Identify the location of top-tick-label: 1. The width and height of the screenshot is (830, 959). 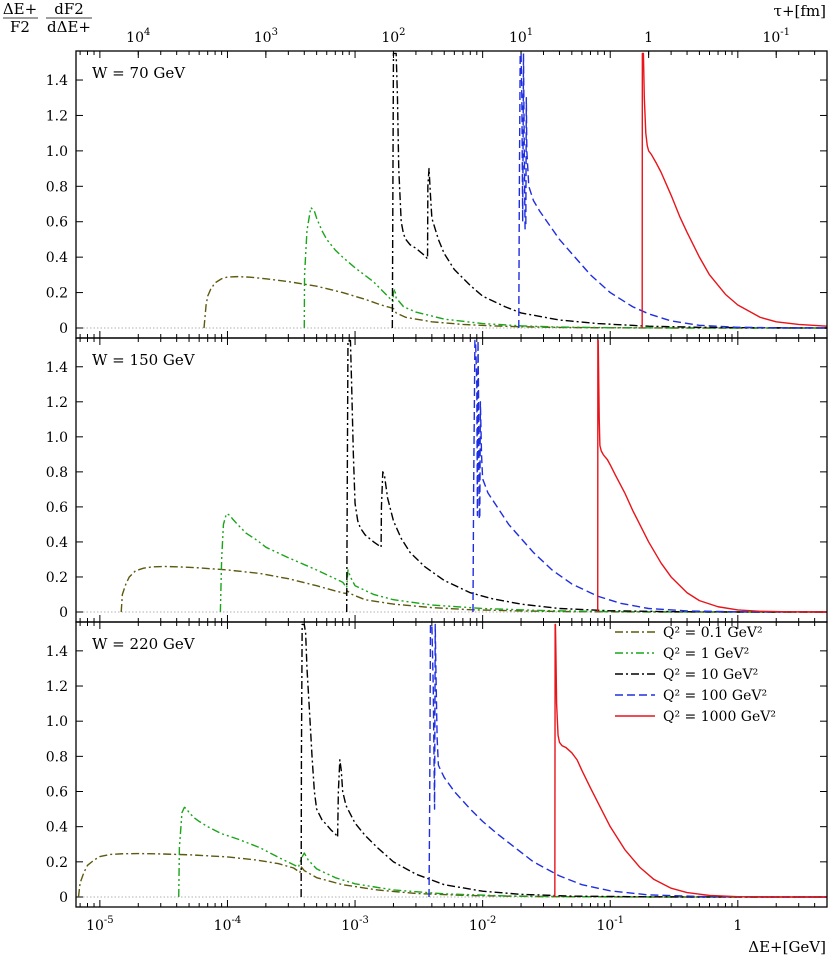
(648, 38).